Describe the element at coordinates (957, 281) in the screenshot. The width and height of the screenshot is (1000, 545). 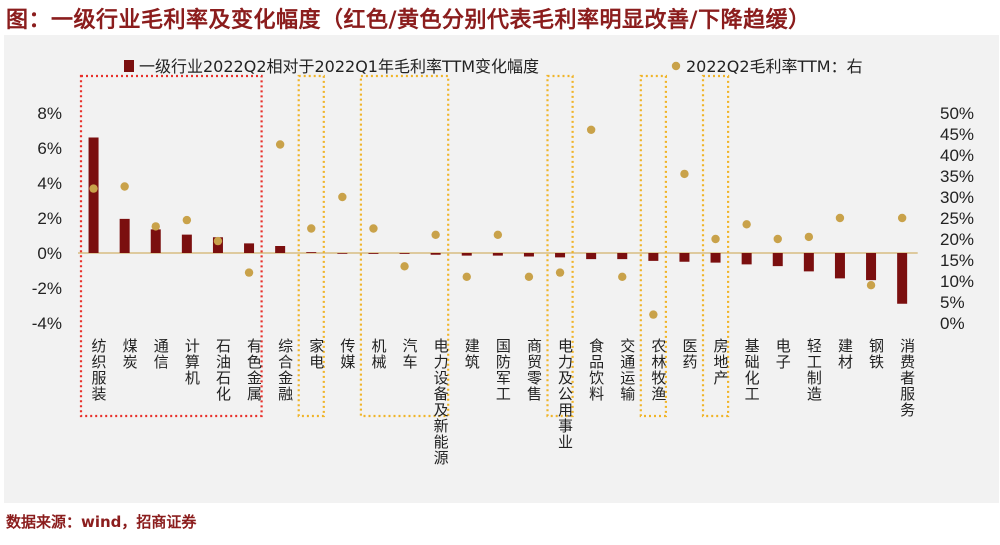
I see `right-axis-tick-label: 10%` at that location.